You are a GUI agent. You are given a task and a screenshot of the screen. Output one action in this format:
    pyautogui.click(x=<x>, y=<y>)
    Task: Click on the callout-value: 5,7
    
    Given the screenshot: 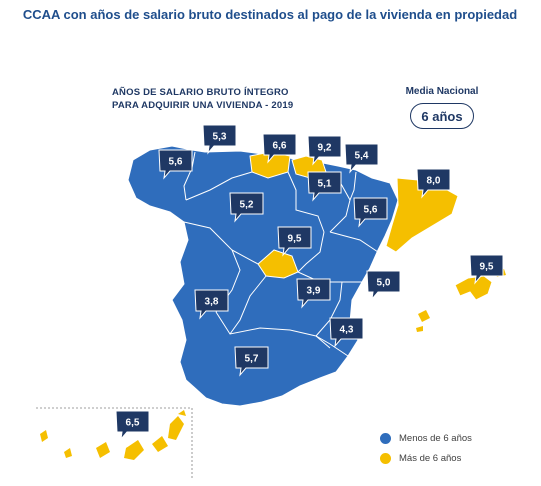 What is the action you would take?
    pyautogui.click(x=252, y=359)
    